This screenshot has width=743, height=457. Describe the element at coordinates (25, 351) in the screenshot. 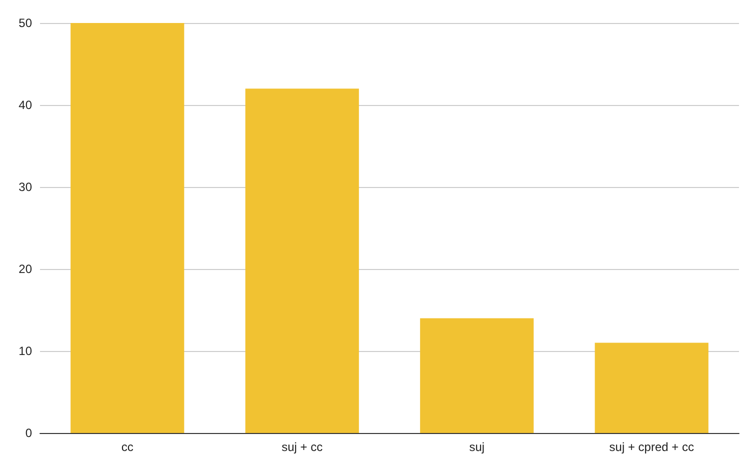

I see `y-tick-label: 10` at that location.